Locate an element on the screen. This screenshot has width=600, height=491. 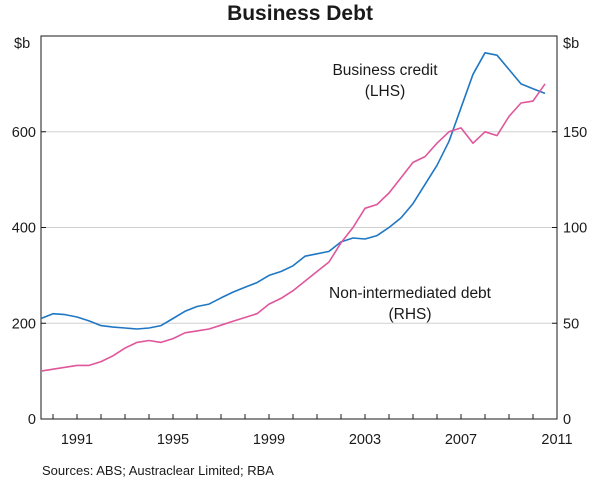
x-tick-label-5: 2011 is located at coordinates (556, 440).